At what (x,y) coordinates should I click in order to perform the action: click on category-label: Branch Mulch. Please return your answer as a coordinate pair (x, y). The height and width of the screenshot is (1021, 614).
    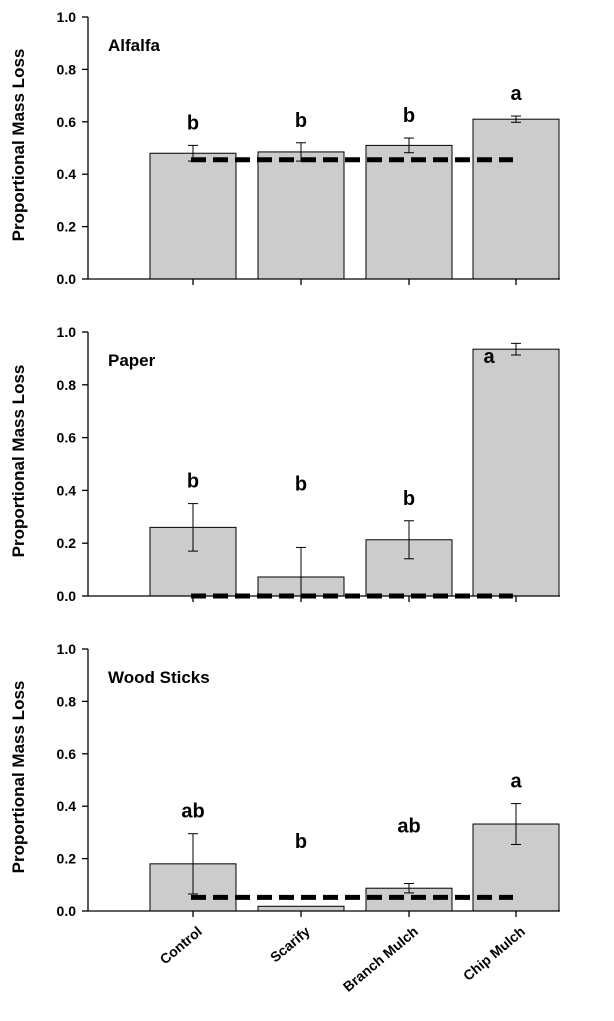
    Looking at the image, I should click on (380, 959).